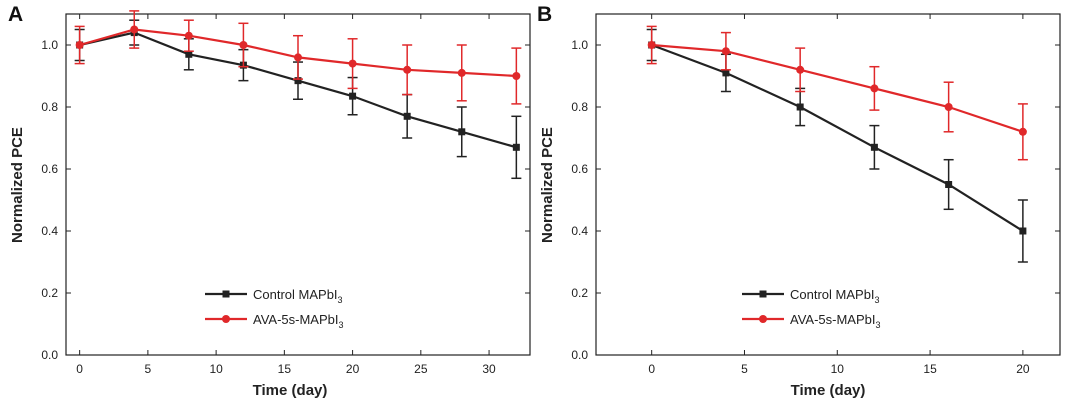  Describe the element at coordinates (837, 88) in the screenshot. I see `series-line` at that location.